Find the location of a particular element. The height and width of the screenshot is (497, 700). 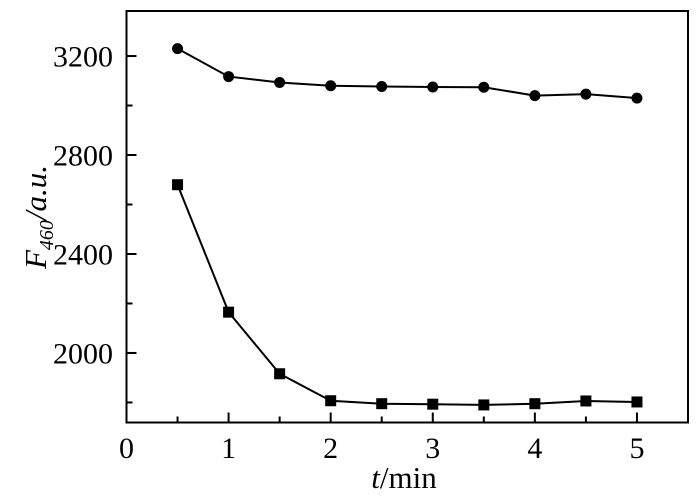

x-tick-label: 5 is located at coordinates (636, 448).